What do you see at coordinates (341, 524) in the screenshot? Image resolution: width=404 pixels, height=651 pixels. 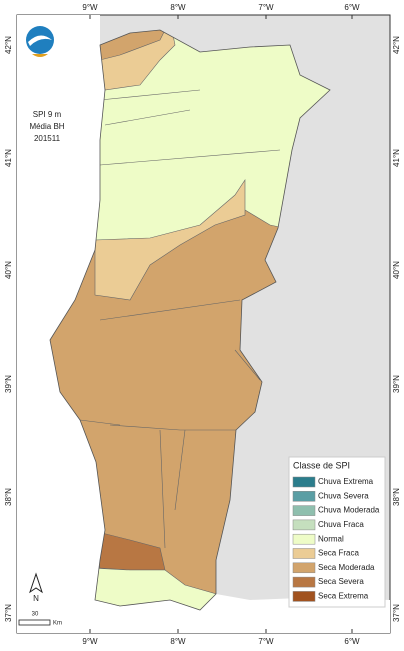 I see `legend-label: Chuva Fraca` at bounding box center [341, 524].